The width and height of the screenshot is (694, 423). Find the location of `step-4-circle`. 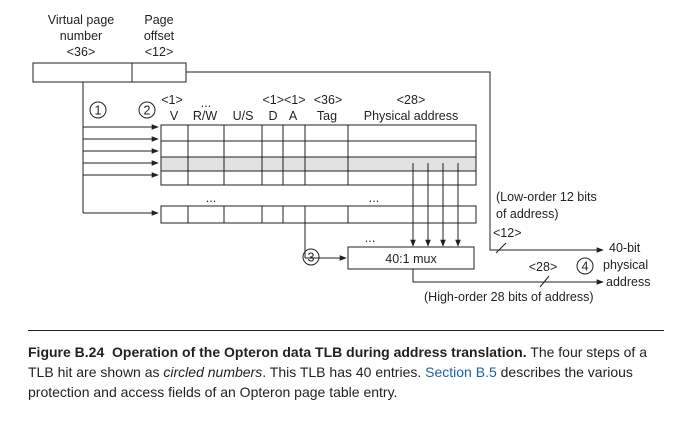

step-4-circle is located at coordinates (585, 266).